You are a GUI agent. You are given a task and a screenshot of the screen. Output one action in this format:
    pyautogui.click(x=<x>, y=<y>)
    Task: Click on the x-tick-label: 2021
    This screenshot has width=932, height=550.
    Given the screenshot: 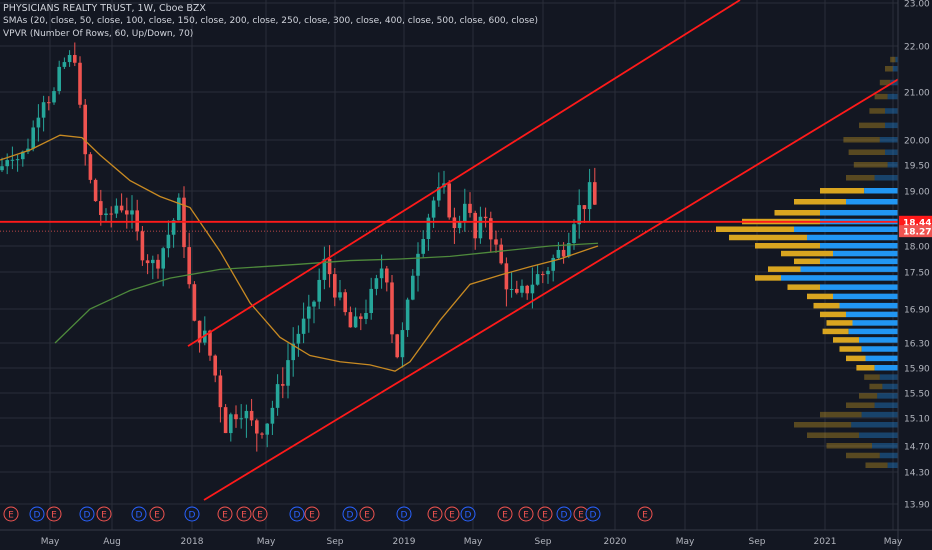 What is the action you would take?
    pyautogui.click(x=825, y=542)
    